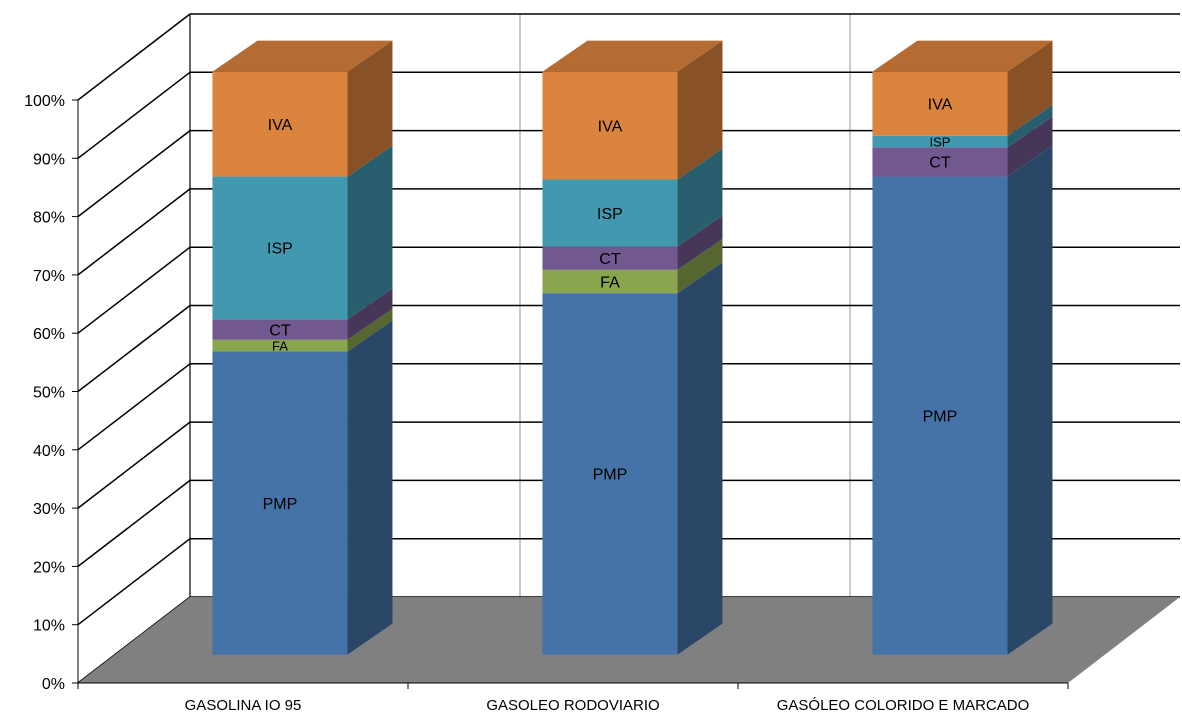  I want to click on y-tick-label: 90%, so click(49, 159).